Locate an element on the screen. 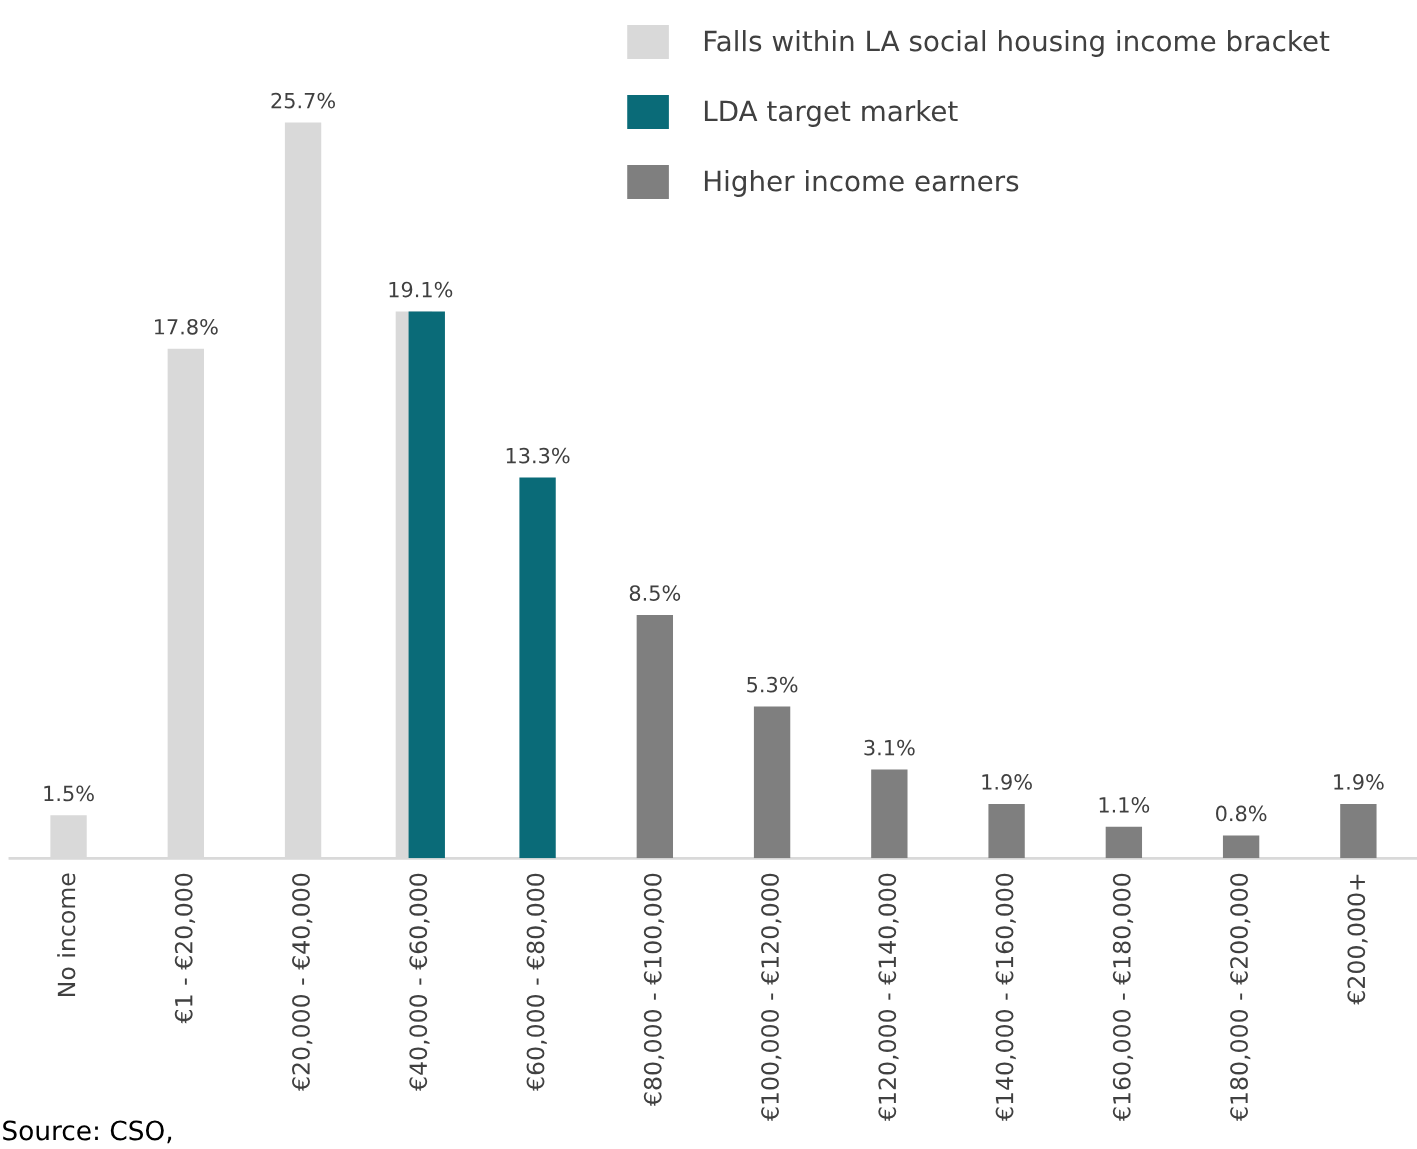 This screenshot has height=1149, width=1417. legend-label: Falls within LA social housing income bracket is located at coordinates (1017, 43).